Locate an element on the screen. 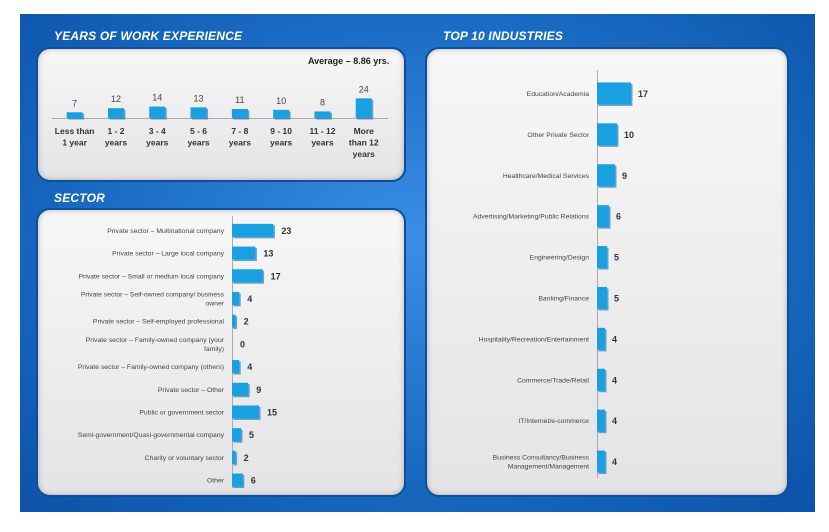  sector-value-label: 0 is located at coordinates (242, 344).